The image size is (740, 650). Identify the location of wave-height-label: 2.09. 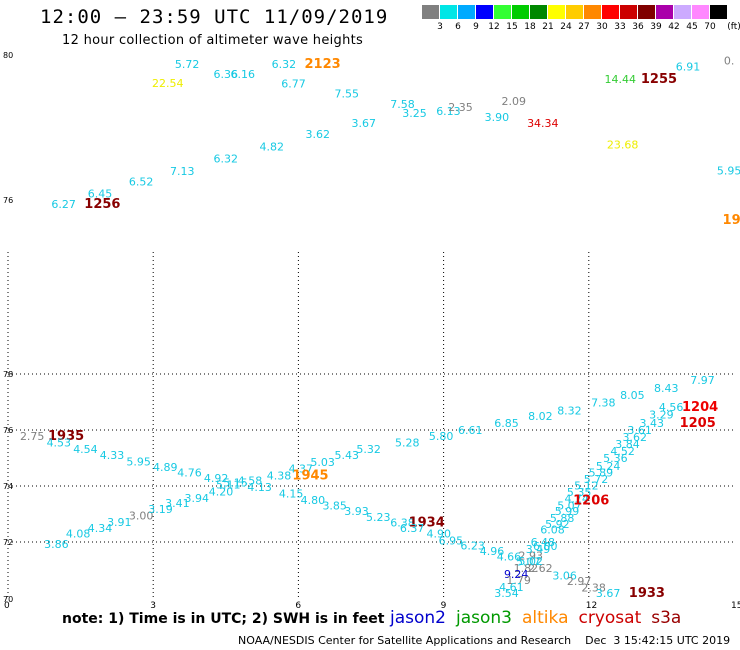
(514, 101).